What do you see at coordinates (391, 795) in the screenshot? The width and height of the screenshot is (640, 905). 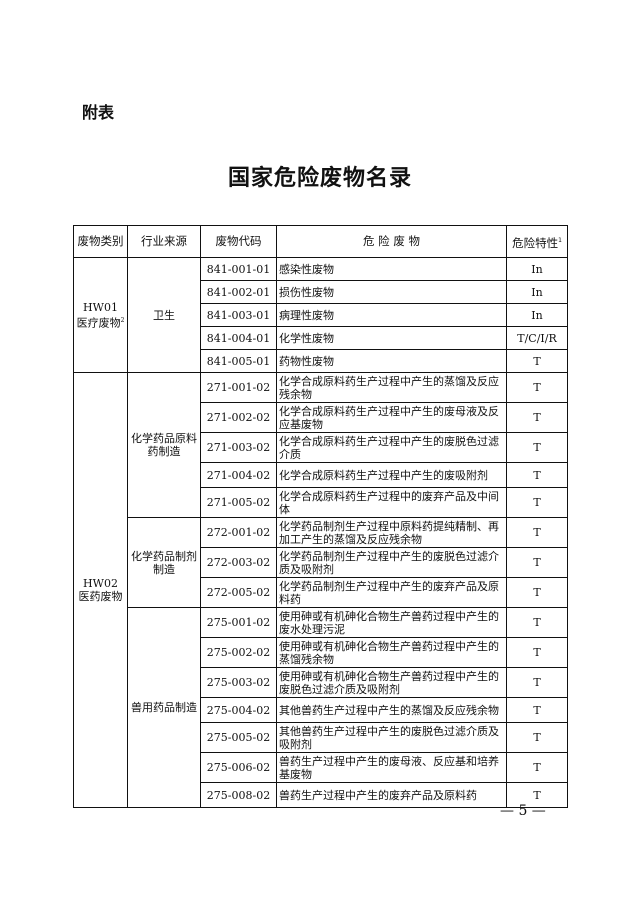 I see `waste-description: 兽药生产过程中产生的废弃产品及原料药` at bounding box center [391, 795].